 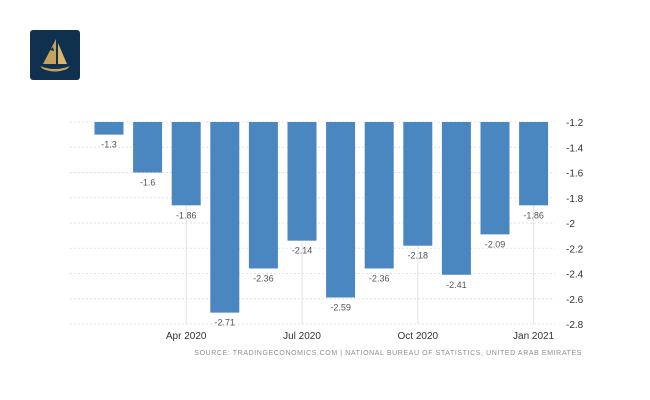 What do you see at coordinates (302, 336) in the screenshot?
I see `x-tick-label: Jul 2020` at bounding box center [302, 336].